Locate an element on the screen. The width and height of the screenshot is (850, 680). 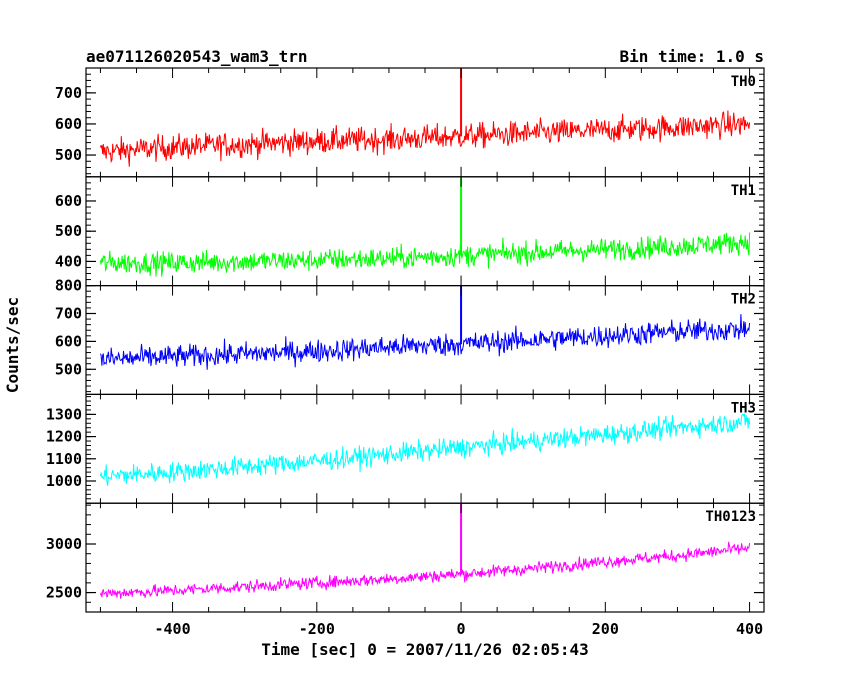
y-tick-label: 2500 is located at coordinates (64, 593).